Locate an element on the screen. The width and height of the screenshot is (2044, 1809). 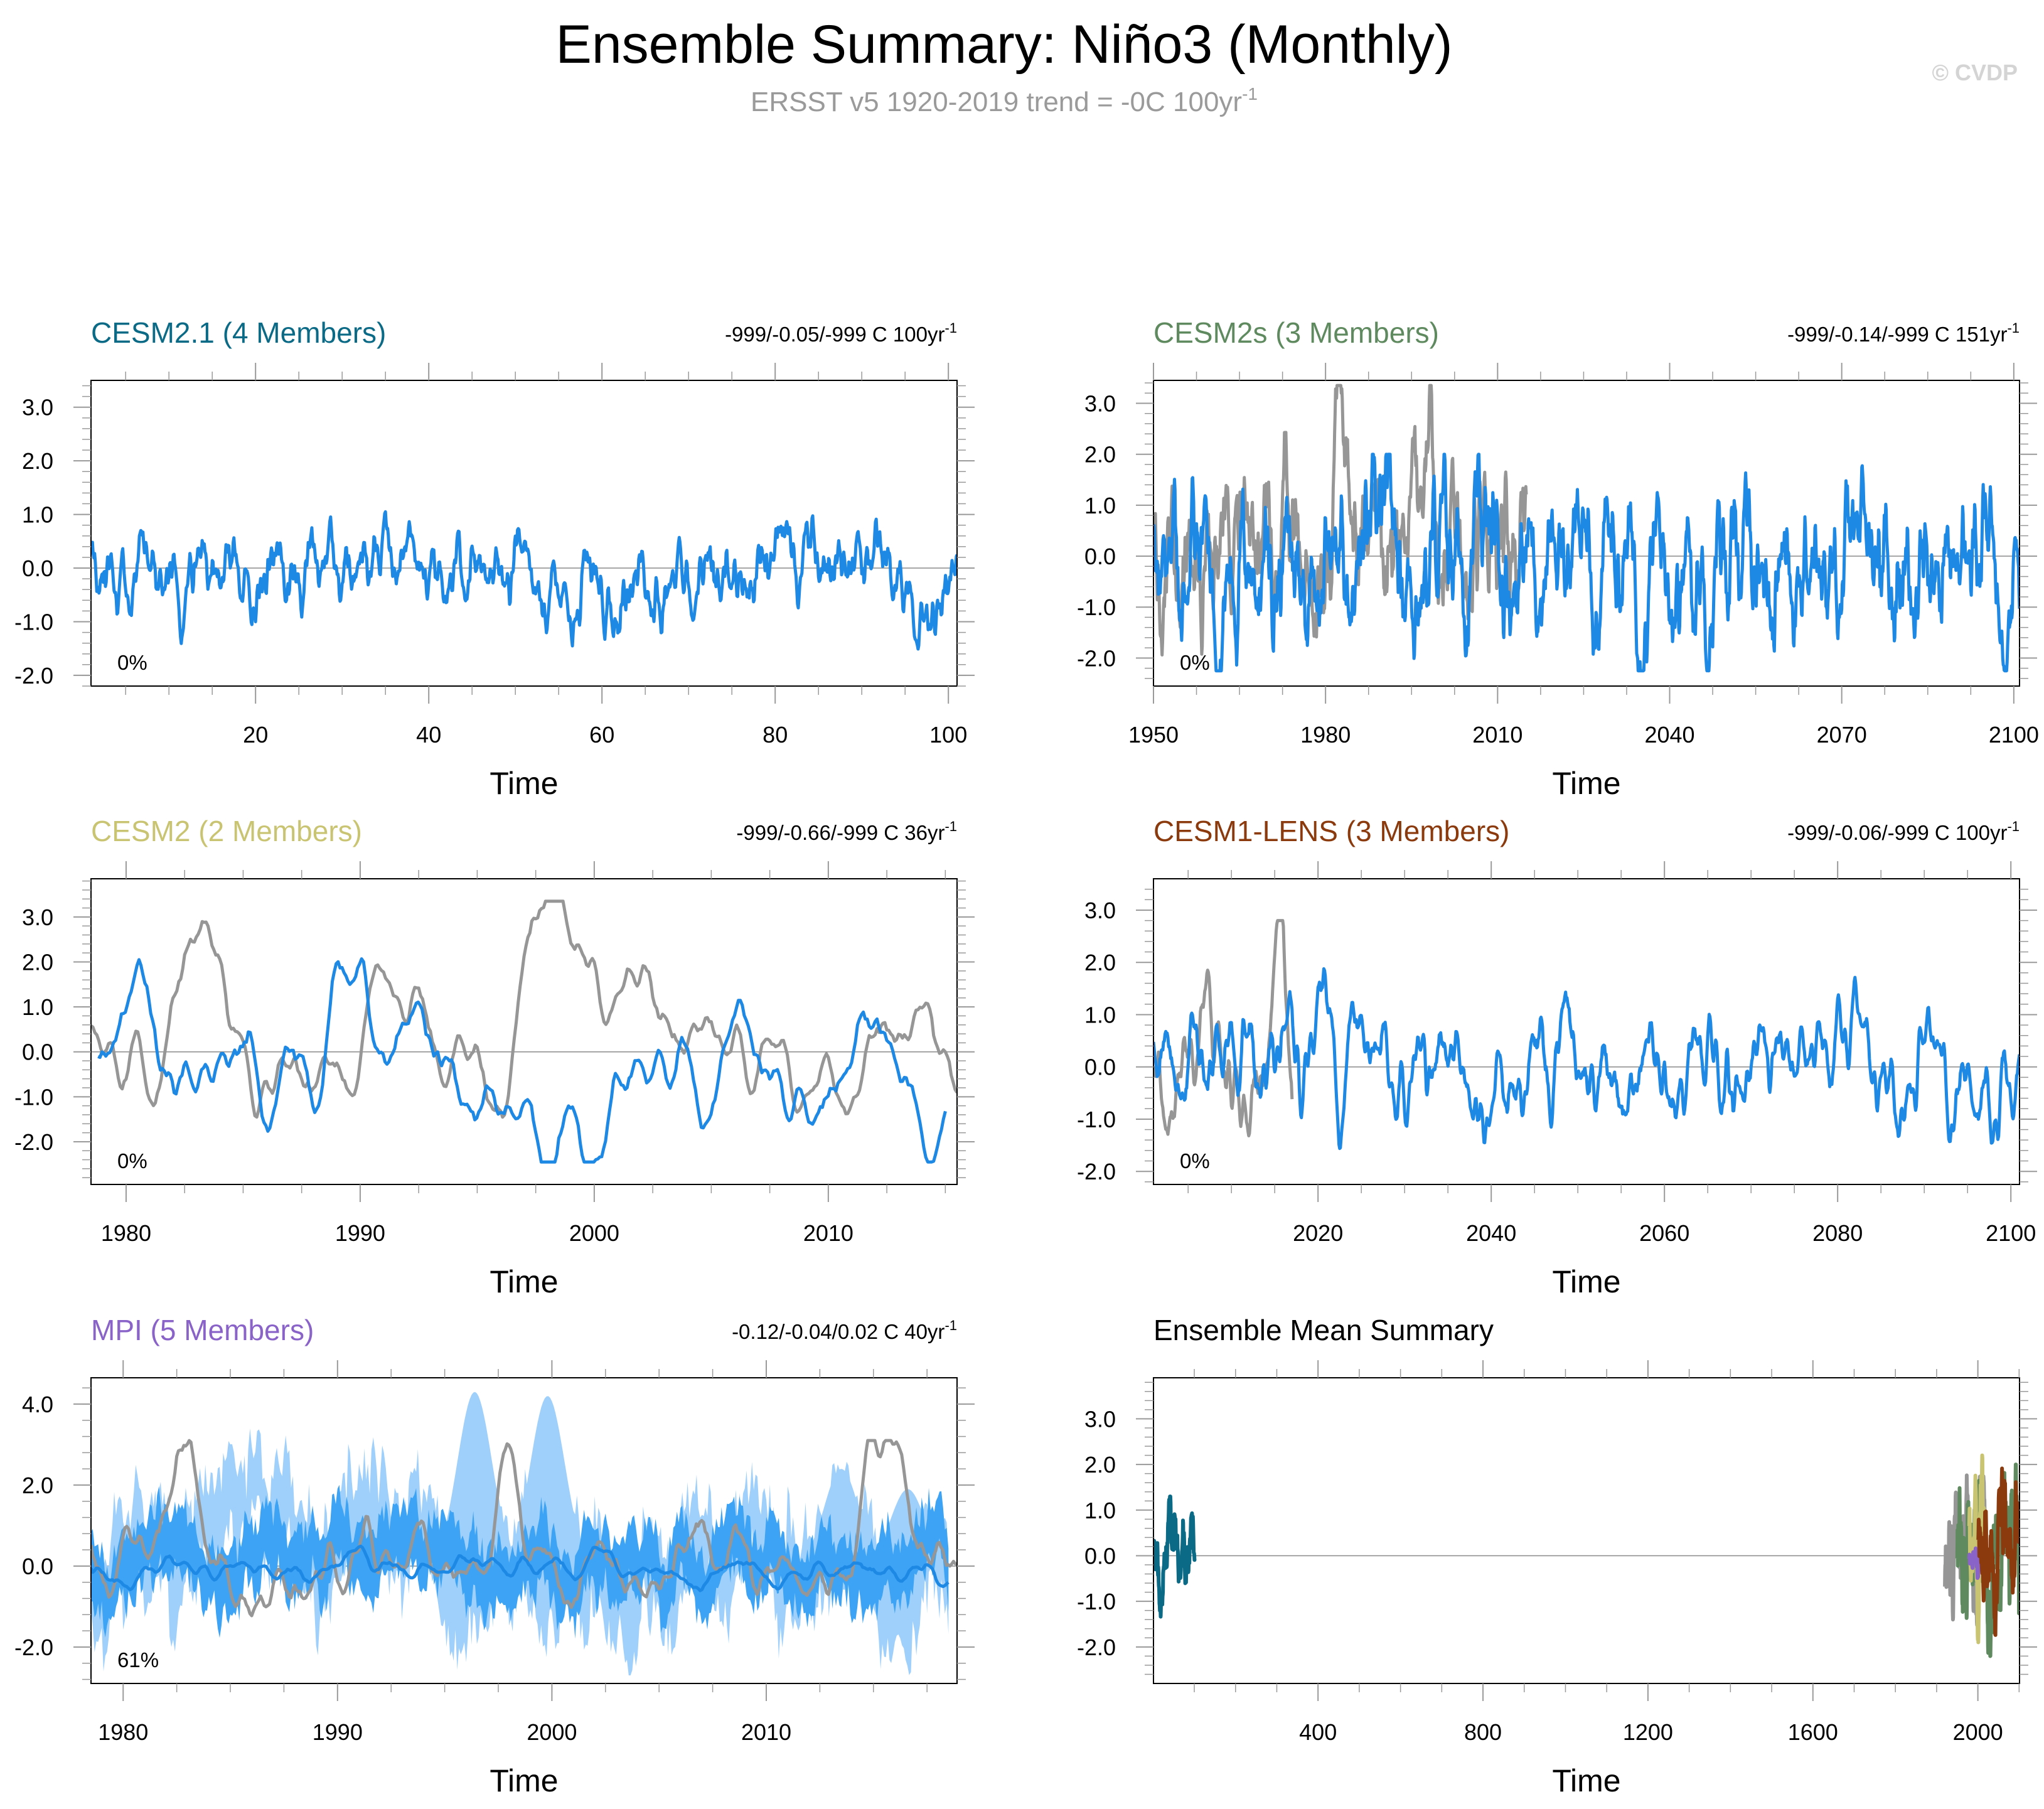
figure-subtitle-text: ERSST v5 1920-2019 trend = -0C 100yr is located at coordinates (997, 102).